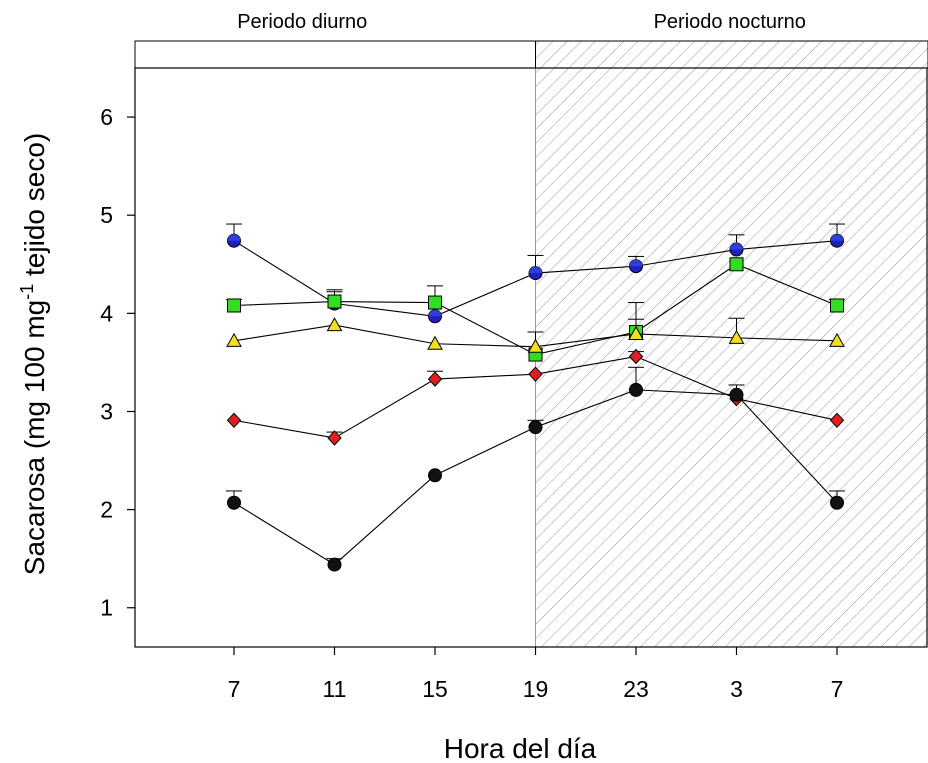 Image resolution: width=928 pixels, height=763 pixels. I want to click on y-axis: 1 2 3 4 5 6, so click(117, 362).